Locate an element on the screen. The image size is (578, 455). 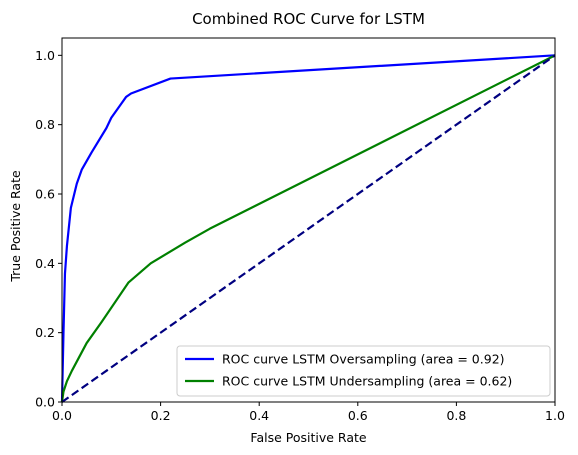
x-tick-label: 0.4 is located at coordinates (259, 415).